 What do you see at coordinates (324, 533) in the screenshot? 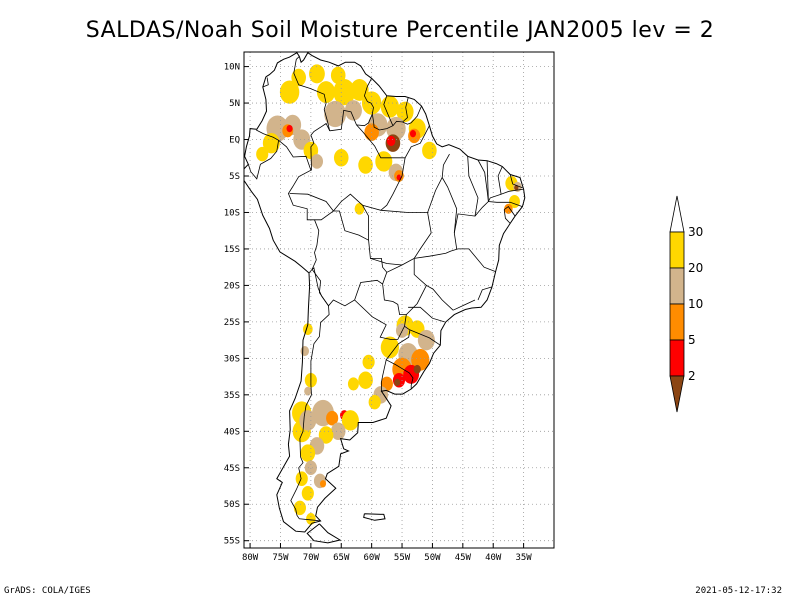
I see `tierra-del-fuego` at bounding box center [324, 533].